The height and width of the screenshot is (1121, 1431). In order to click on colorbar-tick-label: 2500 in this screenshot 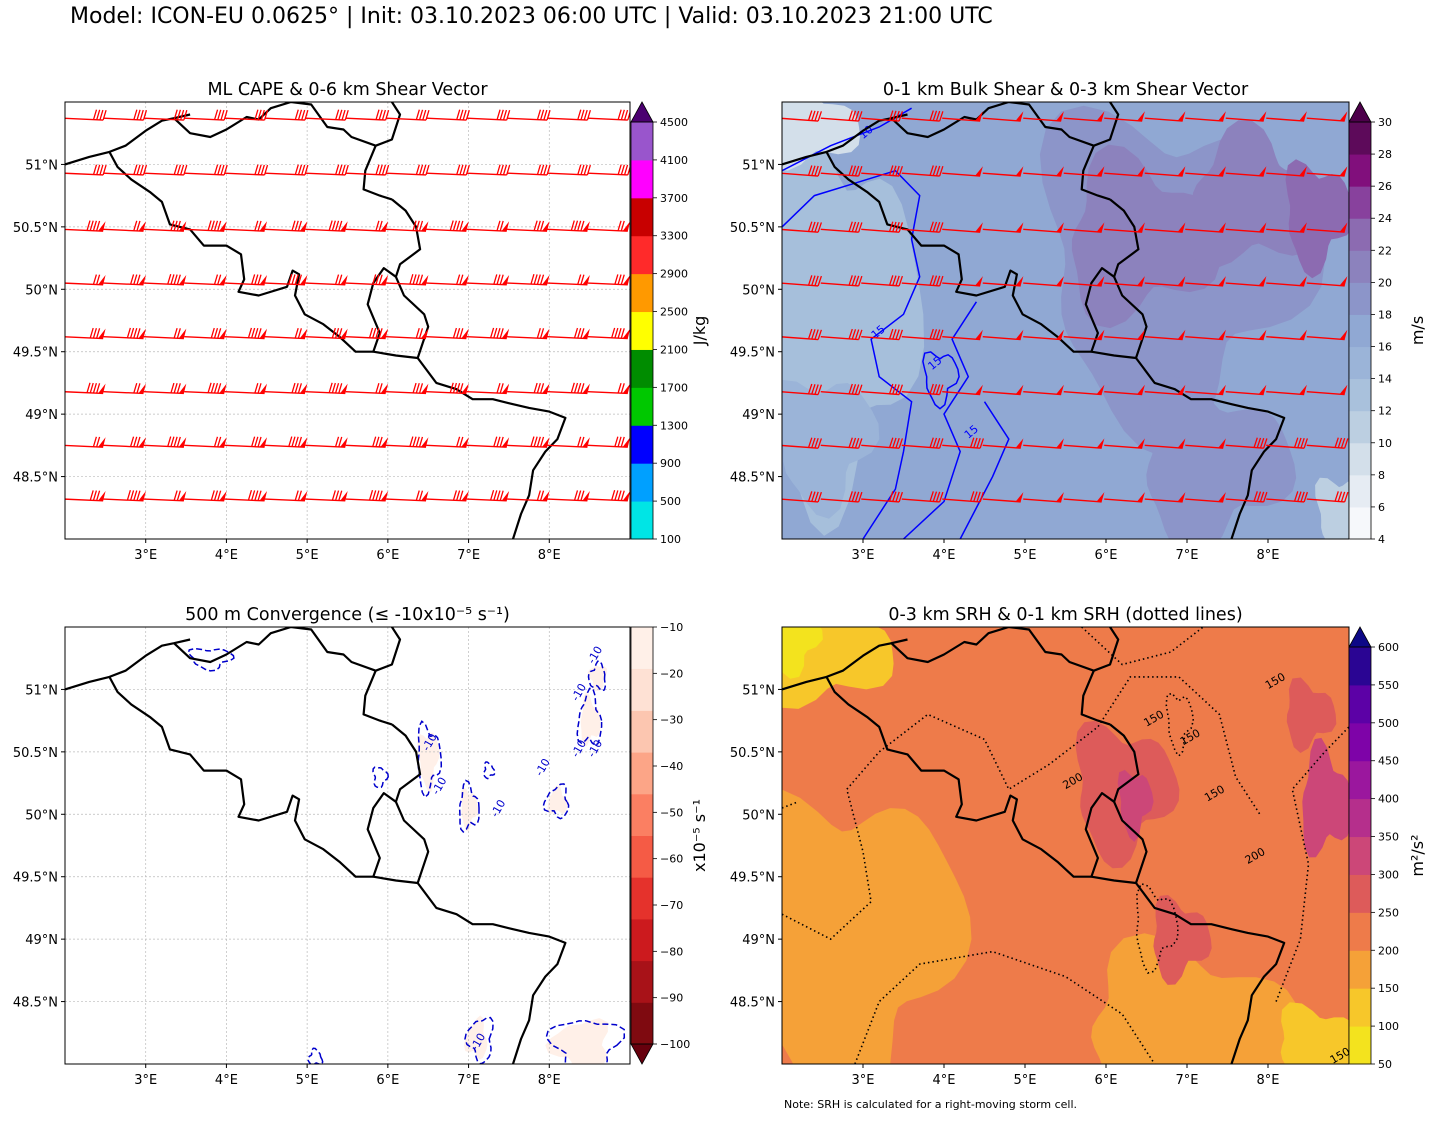, I will do `click(674, 312)`.